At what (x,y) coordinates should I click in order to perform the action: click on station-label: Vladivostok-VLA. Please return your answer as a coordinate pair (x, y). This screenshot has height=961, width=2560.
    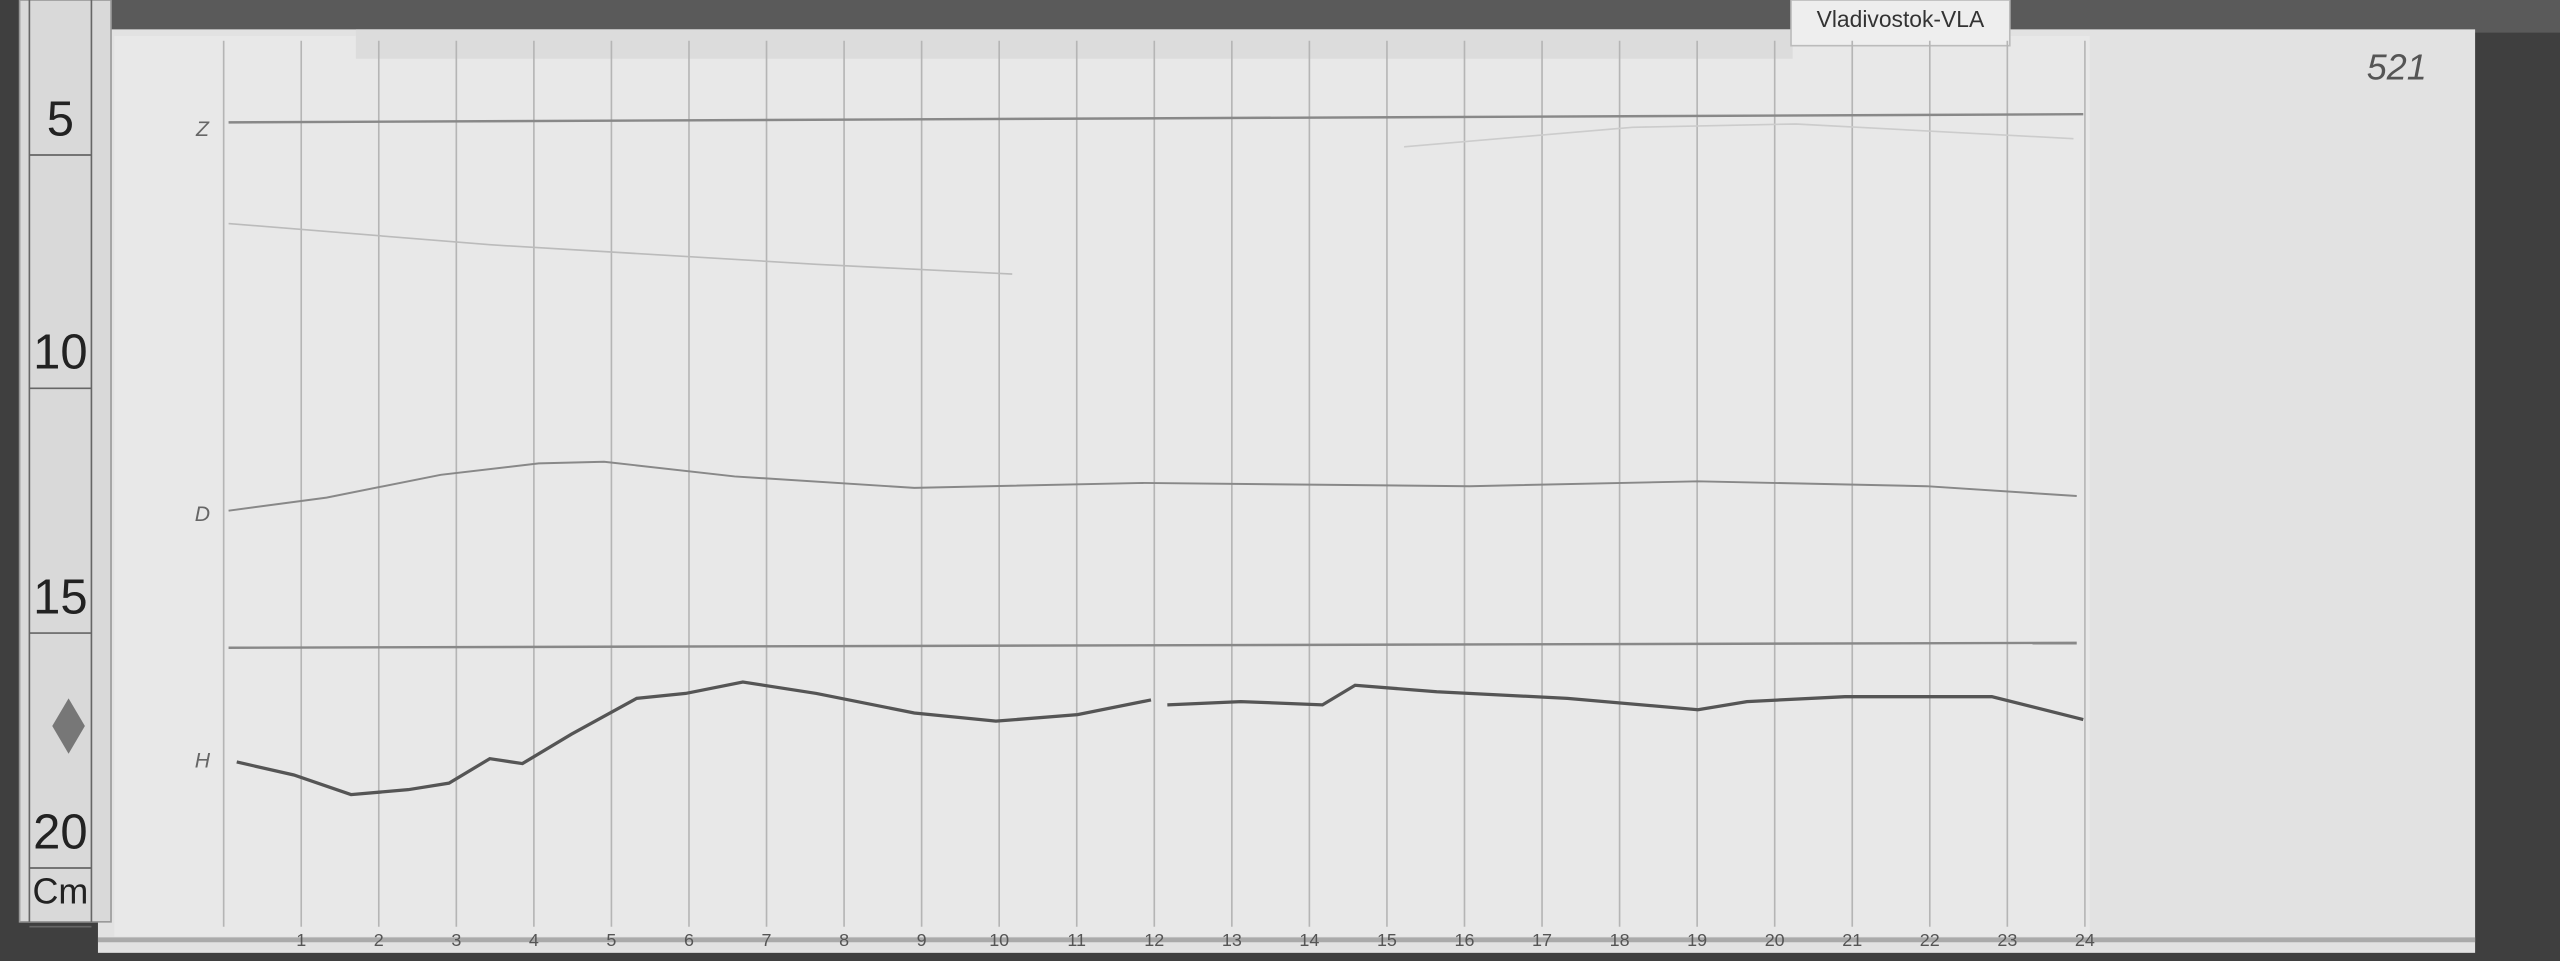
    Looking at the image, I should click on (1901, 19).